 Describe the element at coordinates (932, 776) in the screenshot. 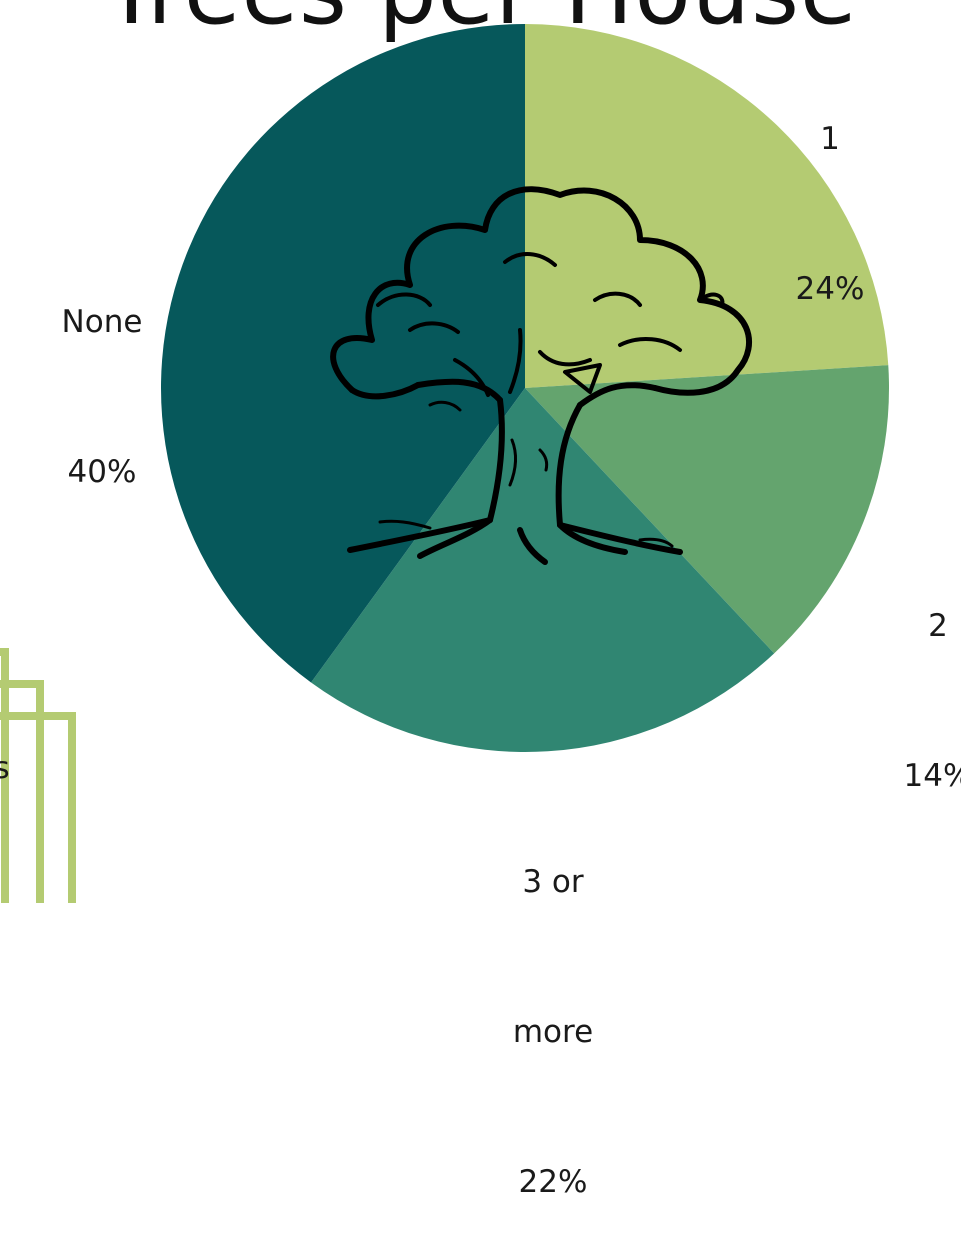

I see `label-2-percent: 14%` at that location.